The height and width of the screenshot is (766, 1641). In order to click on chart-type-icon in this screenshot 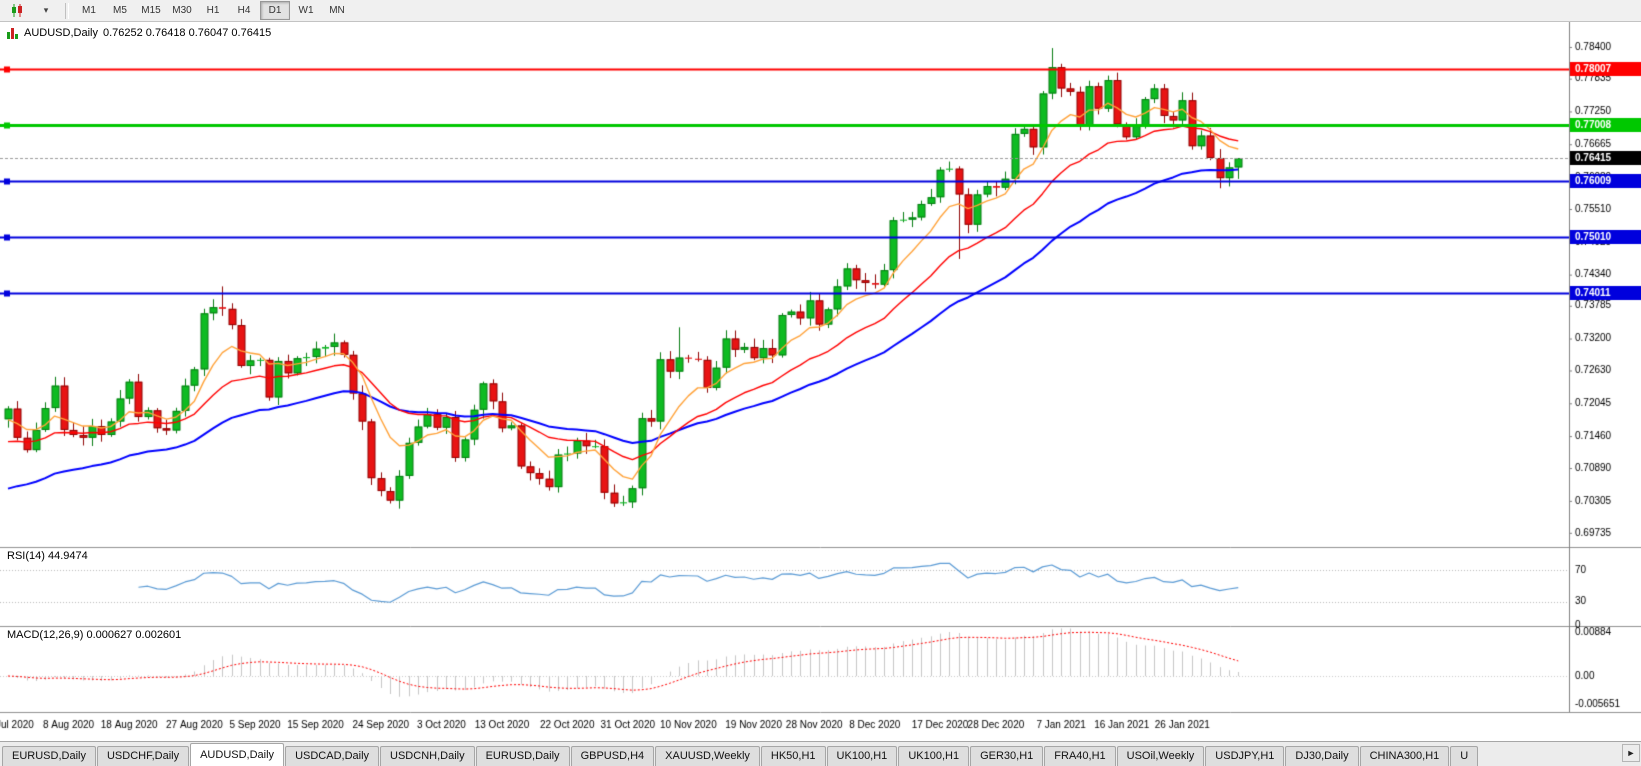, I will do `click(17, 11)`.